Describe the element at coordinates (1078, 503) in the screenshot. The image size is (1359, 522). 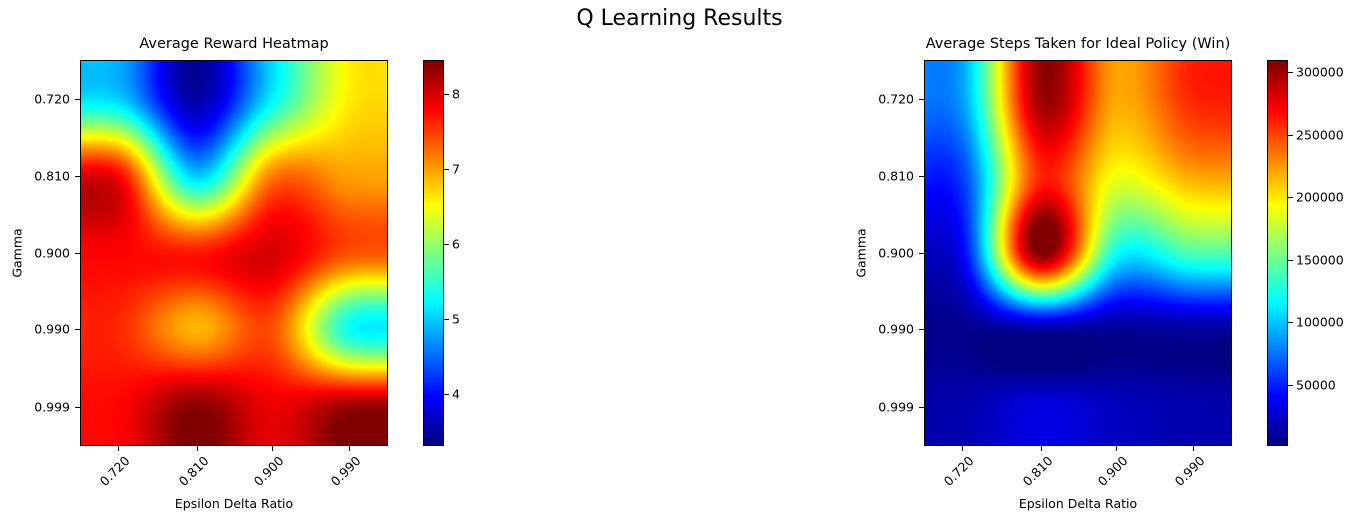
I see `steps-heatmap-xlabel: Epsilon Delta Ratio` at that location.